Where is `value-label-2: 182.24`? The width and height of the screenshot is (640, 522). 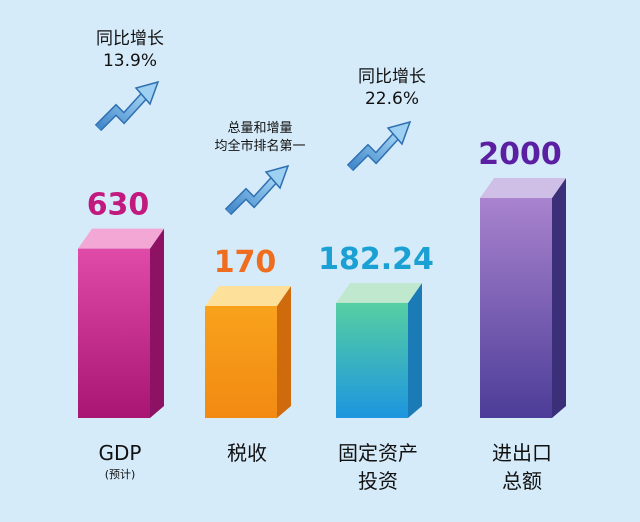 value-label-2: 182.24 is located at coordinates (376, 259).